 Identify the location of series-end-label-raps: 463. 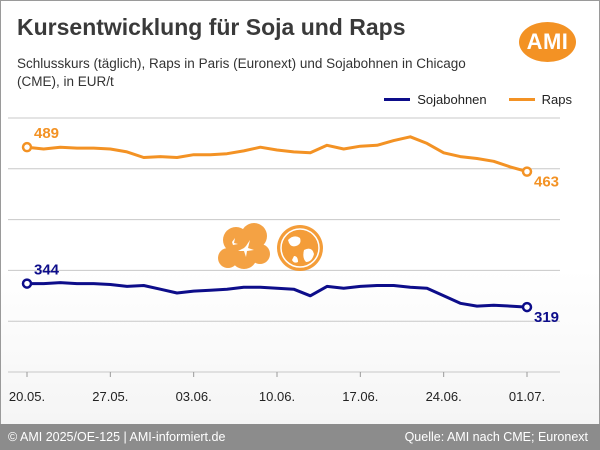
(546, 182).